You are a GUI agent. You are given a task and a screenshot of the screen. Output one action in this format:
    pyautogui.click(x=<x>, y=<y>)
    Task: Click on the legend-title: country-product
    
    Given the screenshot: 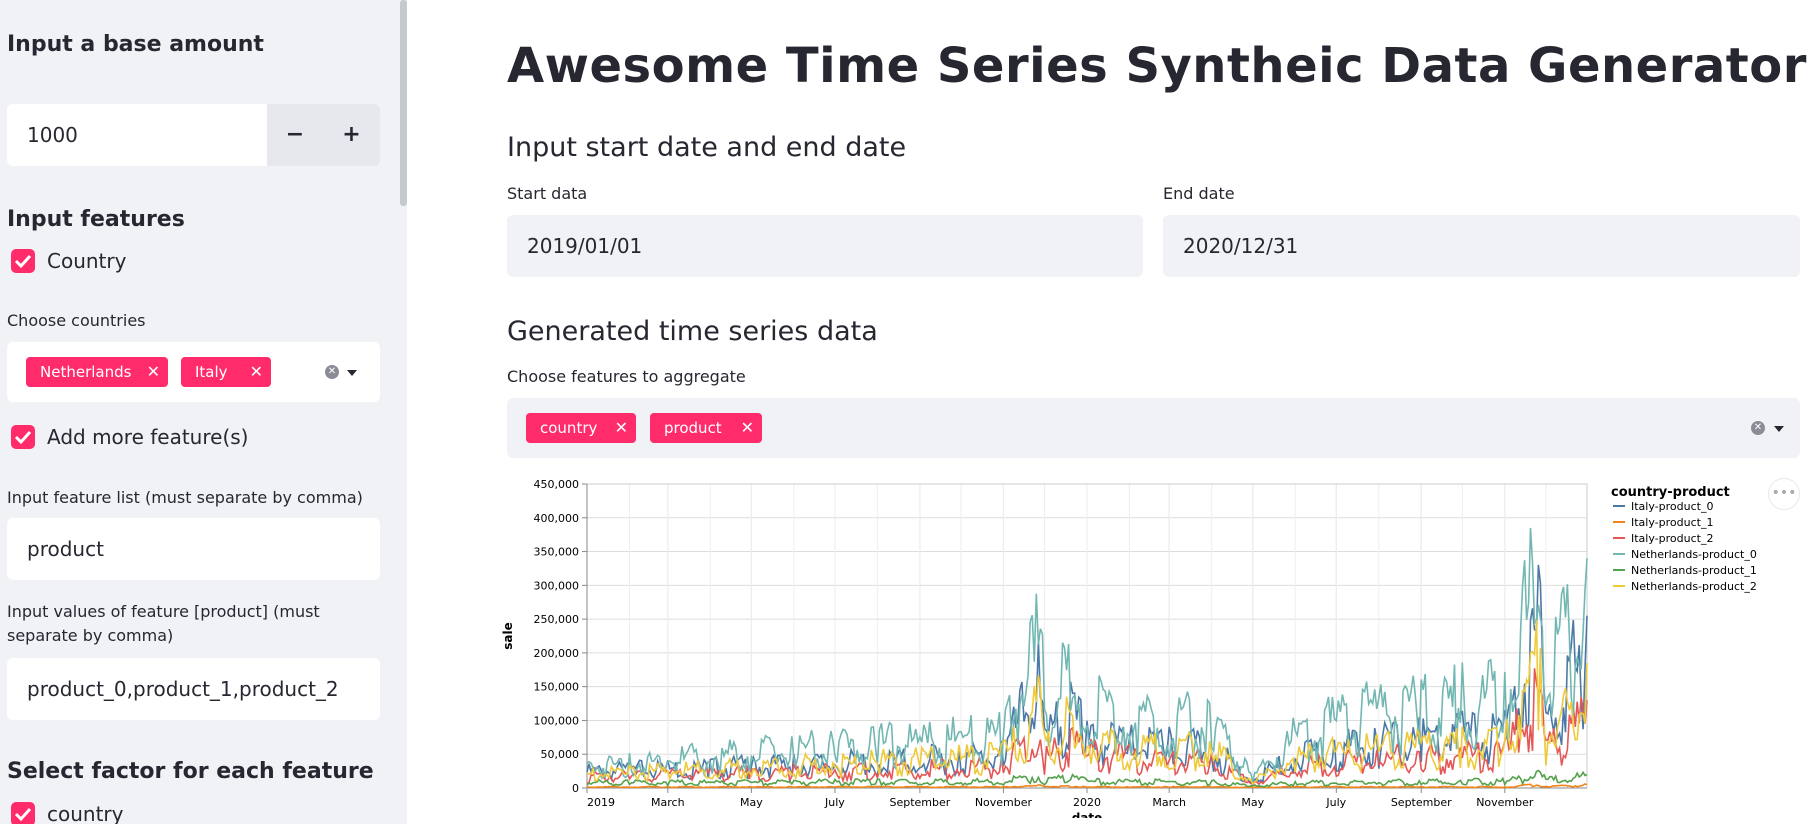 What is the action you would take?
    pyautogui.click(x=1670, y=492)
    